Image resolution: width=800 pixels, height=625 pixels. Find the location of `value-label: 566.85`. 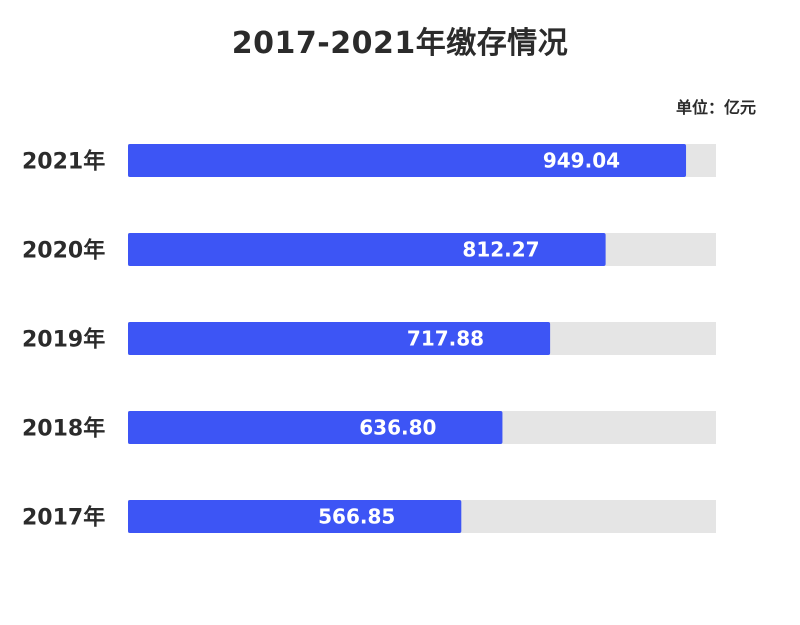

value-label: 566.85 is located at coordinates (356, 517).